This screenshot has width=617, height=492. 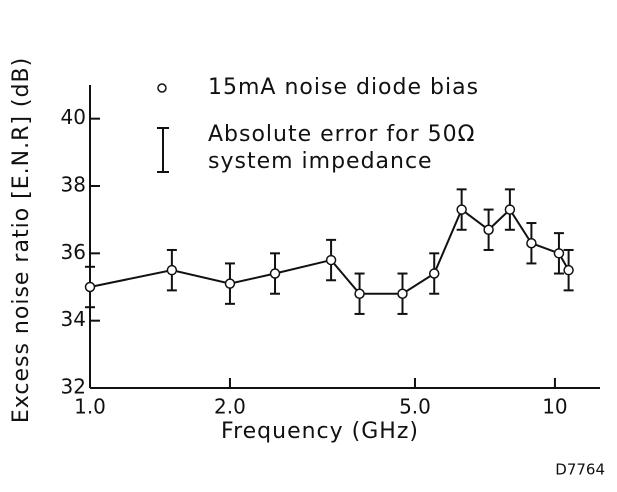 I want to click on y-tick-label: 40, so click(x=73, y=117).